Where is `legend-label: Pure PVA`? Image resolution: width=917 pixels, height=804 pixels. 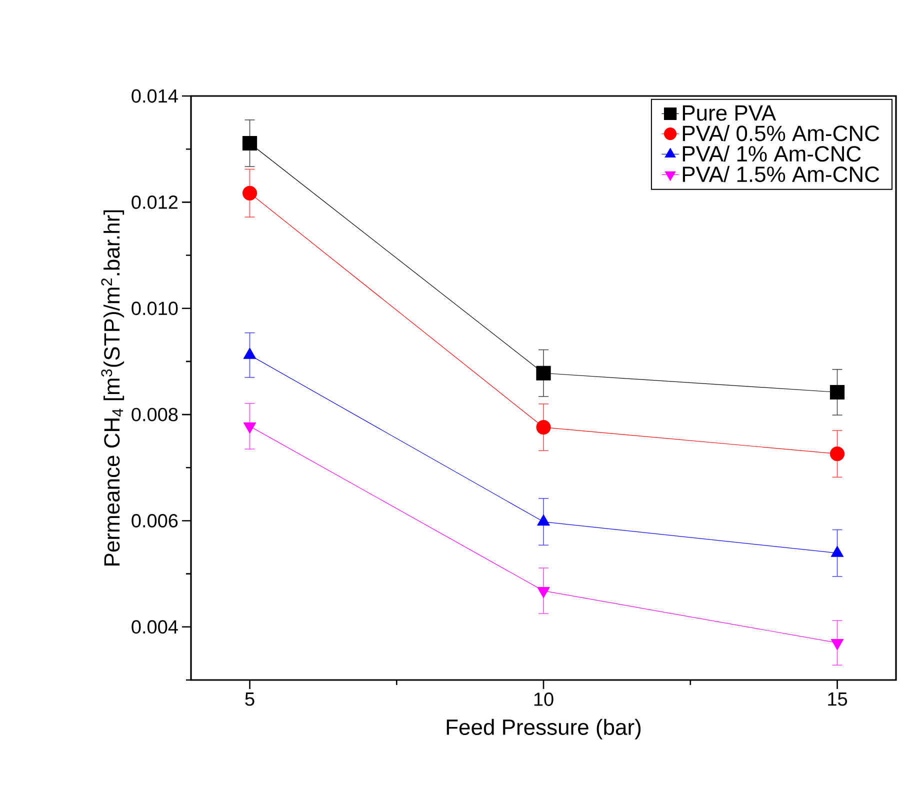 legend-label: Pure PVA is located at coordinates (729, 113).